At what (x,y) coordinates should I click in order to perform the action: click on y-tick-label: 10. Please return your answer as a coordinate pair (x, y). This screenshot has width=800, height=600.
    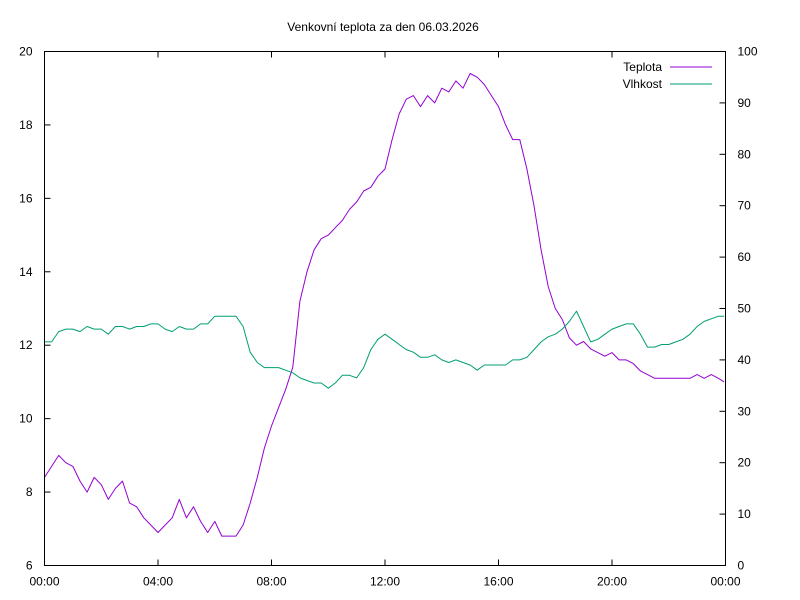
    Looking at the image, I should click on (26, 419).